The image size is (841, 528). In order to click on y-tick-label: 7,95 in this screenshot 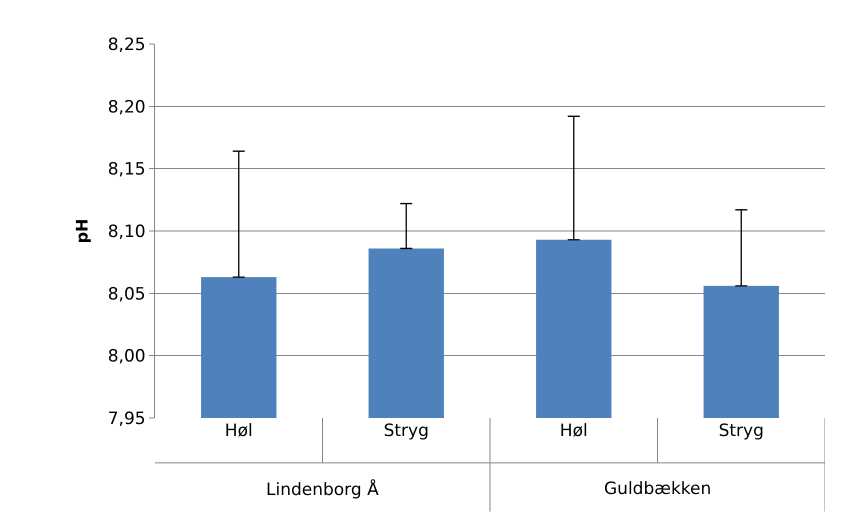, I will do `click(127, 418)`.